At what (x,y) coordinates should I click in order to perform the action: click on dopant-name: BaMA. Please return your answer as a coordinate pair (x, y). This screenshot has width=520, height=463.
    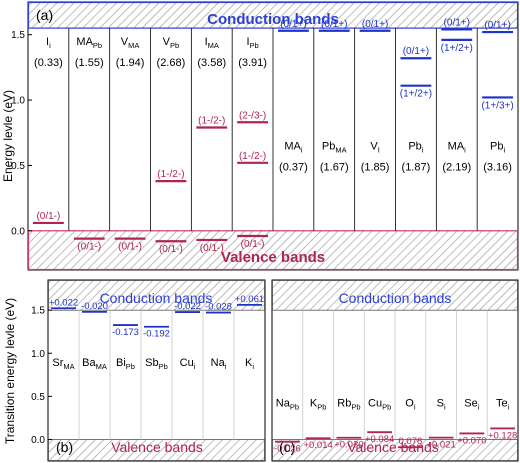
    Looking at the image, I should click on (94, 364).